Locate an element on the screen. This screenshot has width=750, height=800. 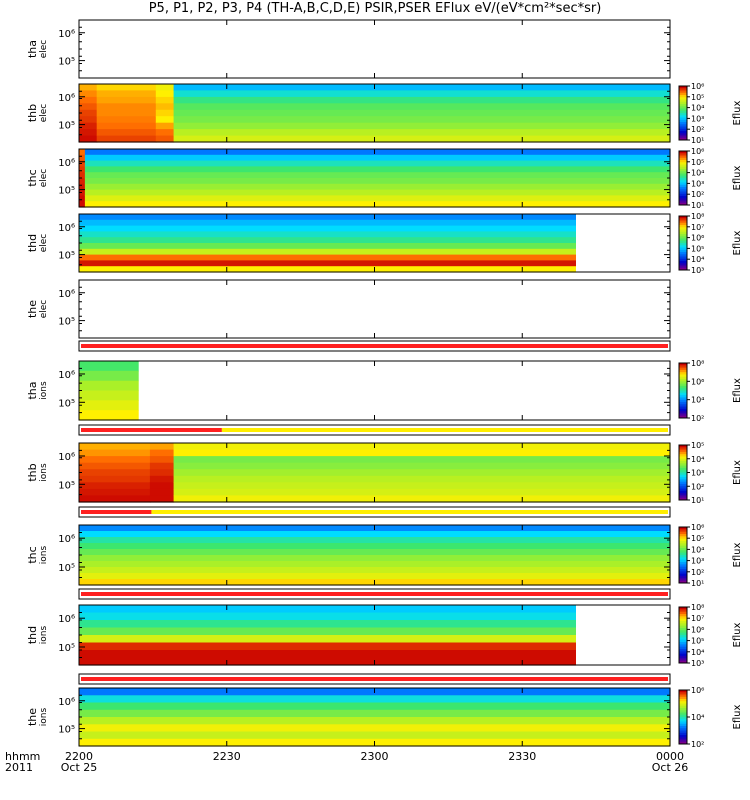
the-ions-heatmap is located at coordinates (375, 717).